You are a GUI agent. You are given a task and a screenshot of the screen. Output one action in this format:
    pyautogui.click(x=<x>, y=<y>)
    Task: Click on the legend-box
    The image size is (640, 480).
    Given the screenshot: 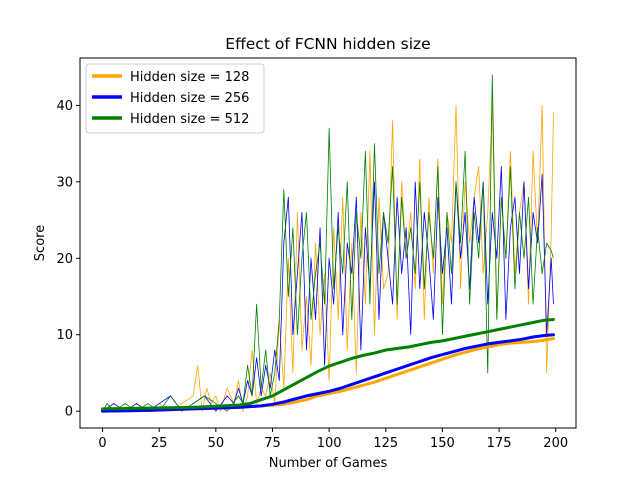 What is the action you would take?
    pyautogui.click(x=175, y=98)
    